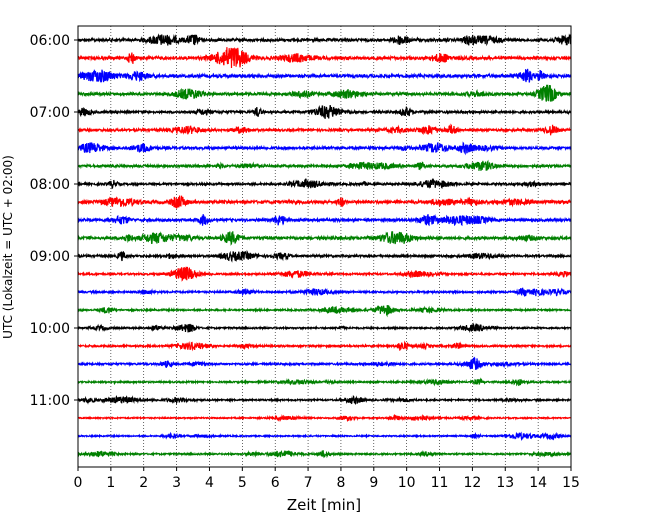 The height and width of the screenshot is (520, 650). What do you see at coordinates (8, 247) in the screenshot?
I see `y-axis-label: UTC (Lokalzeit = UTC + 02:00)` at bounding box center [8, 247].